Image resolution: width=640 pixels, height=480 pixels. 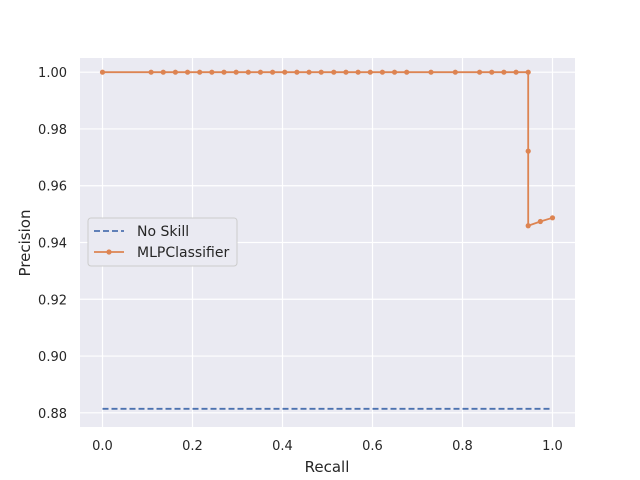 What do you see at coordinates (102, 446) in the screenshot?
I see `x-tick-label: 0.0` at bounding box center [102, 446].